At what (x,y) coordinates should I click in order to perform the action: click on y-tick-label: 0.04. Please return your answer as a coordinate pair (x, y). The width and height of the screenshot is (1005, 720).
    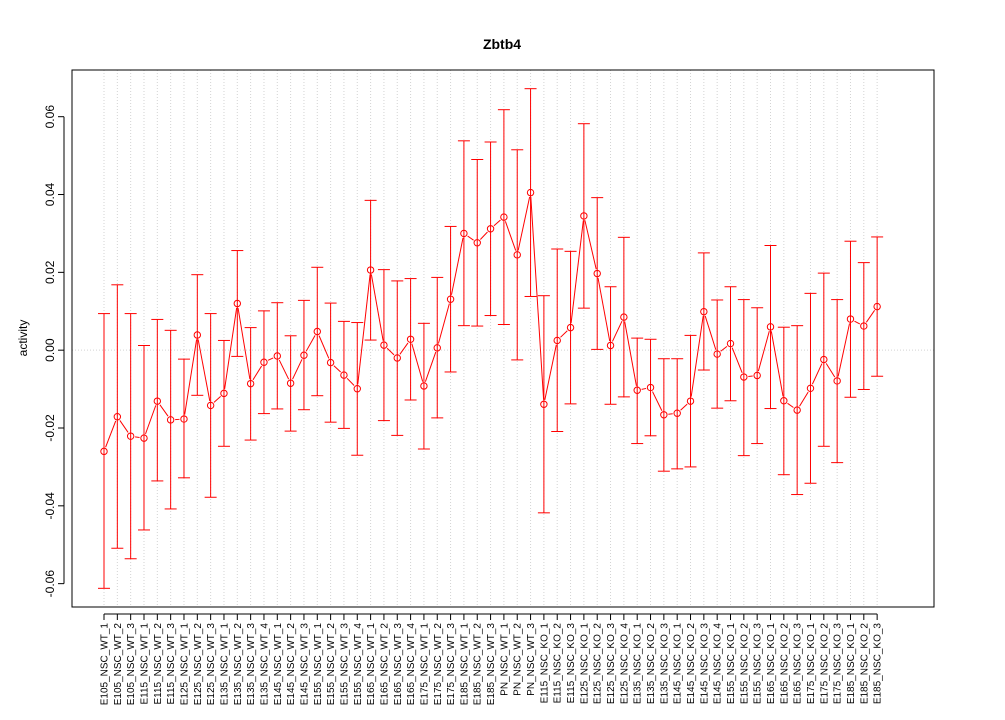
    Looking at the image, I should click on (50, 195).